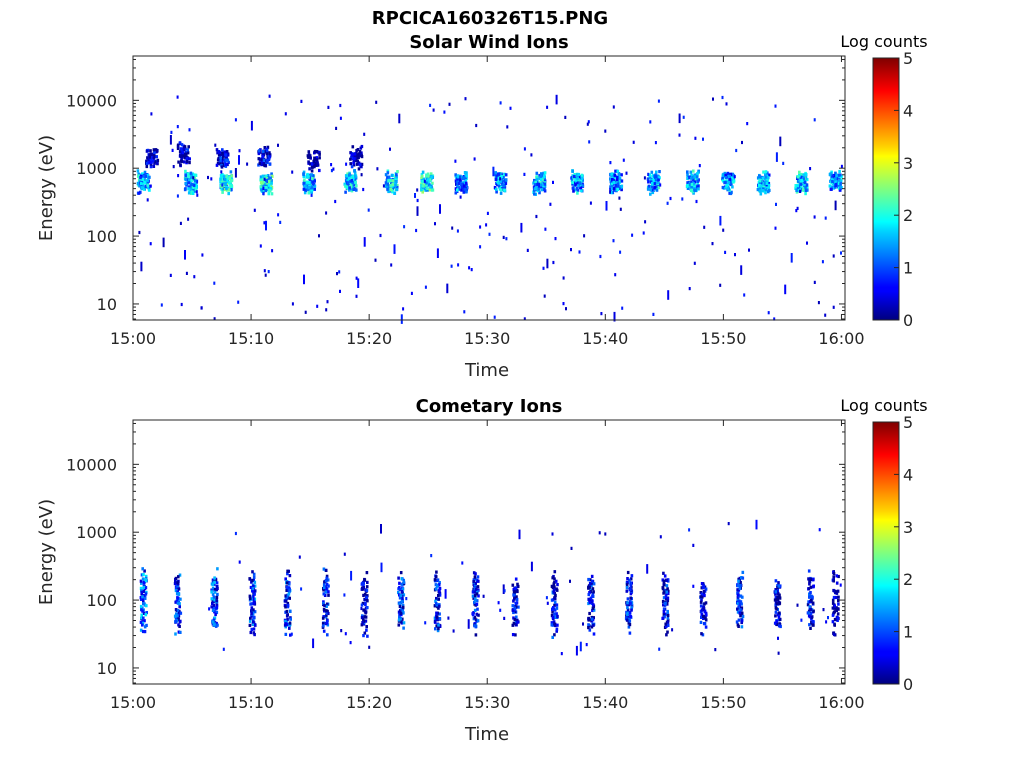  I want to click on colorbar-tick-label: 5, so click(908, 58).